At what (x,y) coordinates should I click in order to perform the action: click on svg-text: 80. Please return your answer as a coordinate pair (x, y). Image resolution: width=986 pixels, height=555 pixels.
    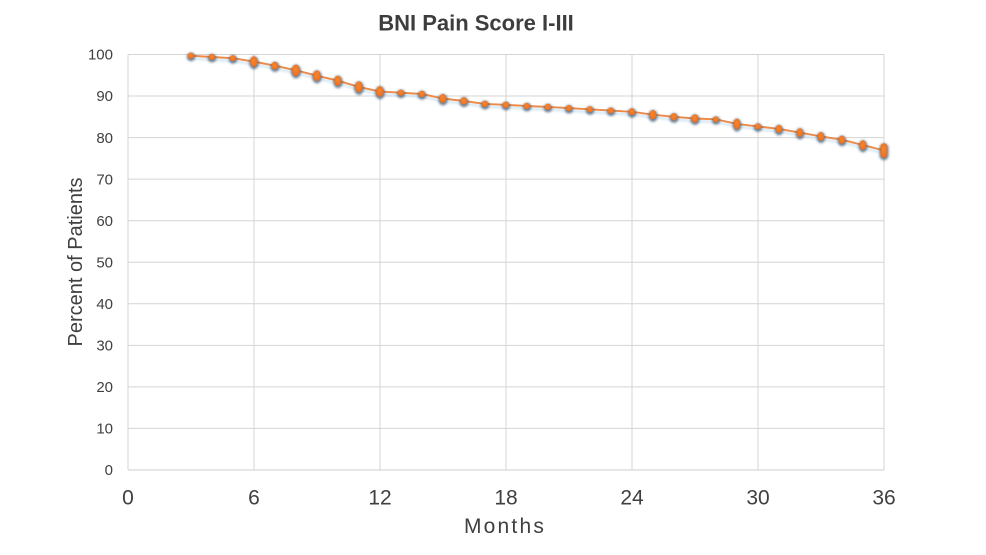
    Looking at the image, I should click on (104, 138).